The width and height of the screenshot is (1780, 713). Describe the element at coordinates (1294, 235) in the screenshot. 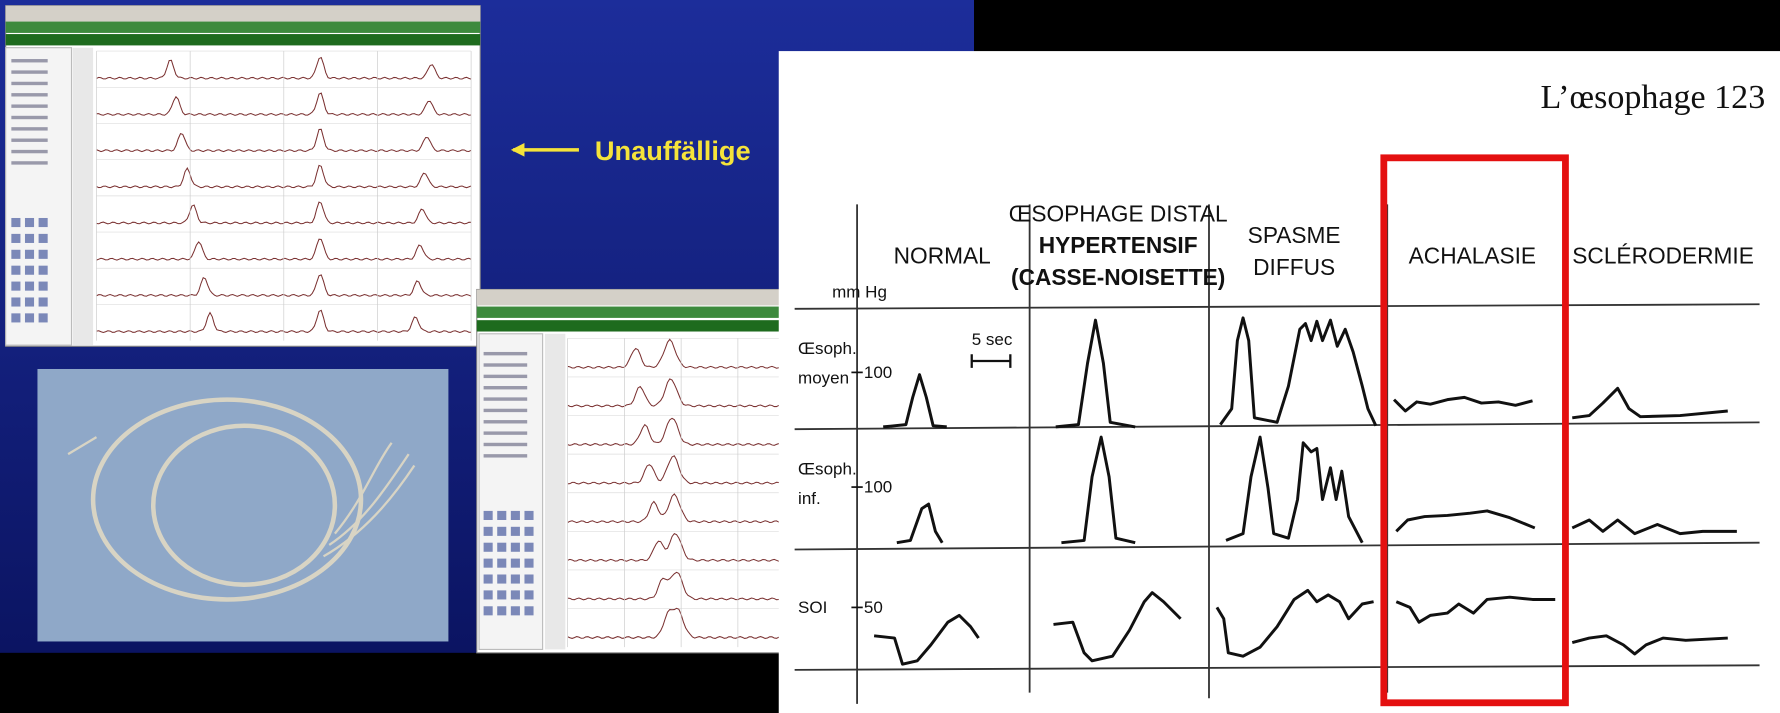

I see `column-header: SPASME` at that location.